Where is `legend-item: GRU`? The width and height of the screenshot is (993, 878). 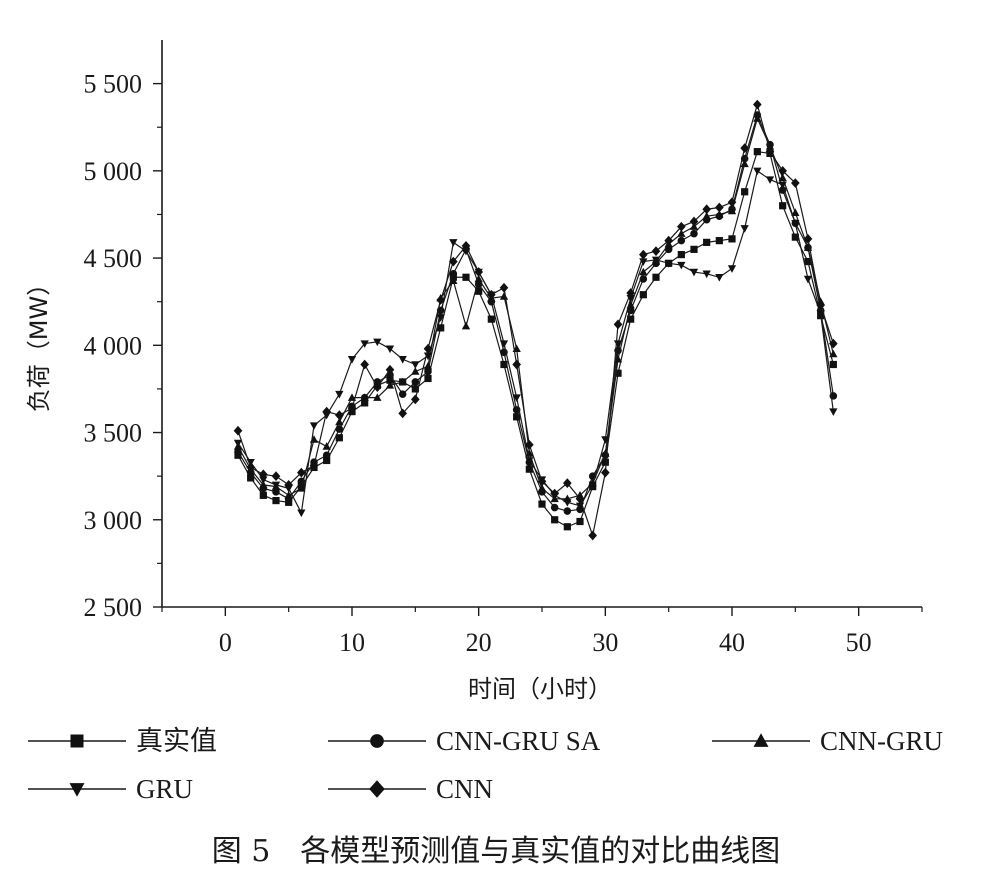
legend-item: GRU is located at coordinates (110, 789).